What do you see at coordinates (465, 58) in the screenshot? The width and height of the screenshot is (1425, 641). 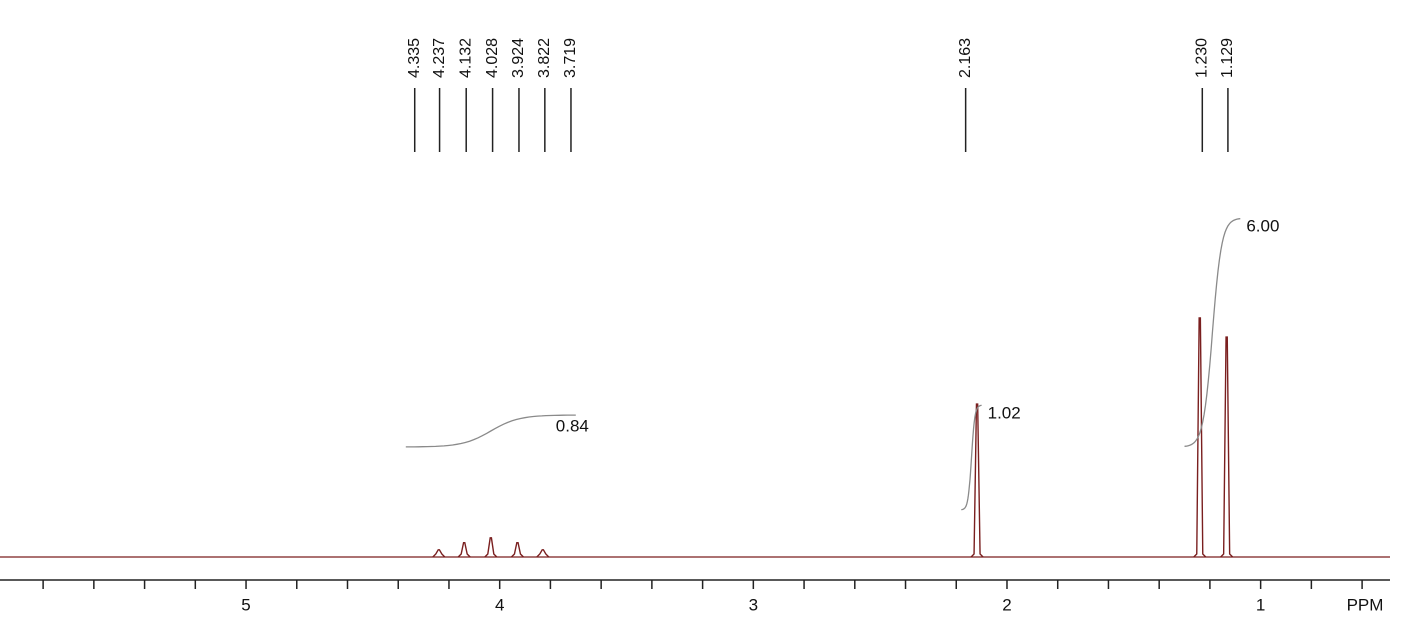 I see `peak-label: 4.132` at bounding box center [465, 58].